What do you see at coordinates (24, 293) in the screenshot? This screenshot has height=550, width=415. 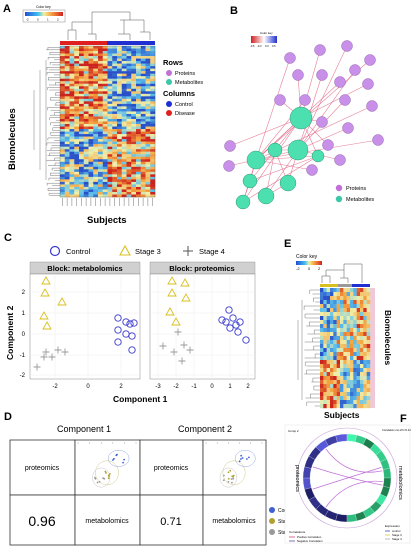 I see `panel-c-y-tick: 2` at bounding box center [24, 293].